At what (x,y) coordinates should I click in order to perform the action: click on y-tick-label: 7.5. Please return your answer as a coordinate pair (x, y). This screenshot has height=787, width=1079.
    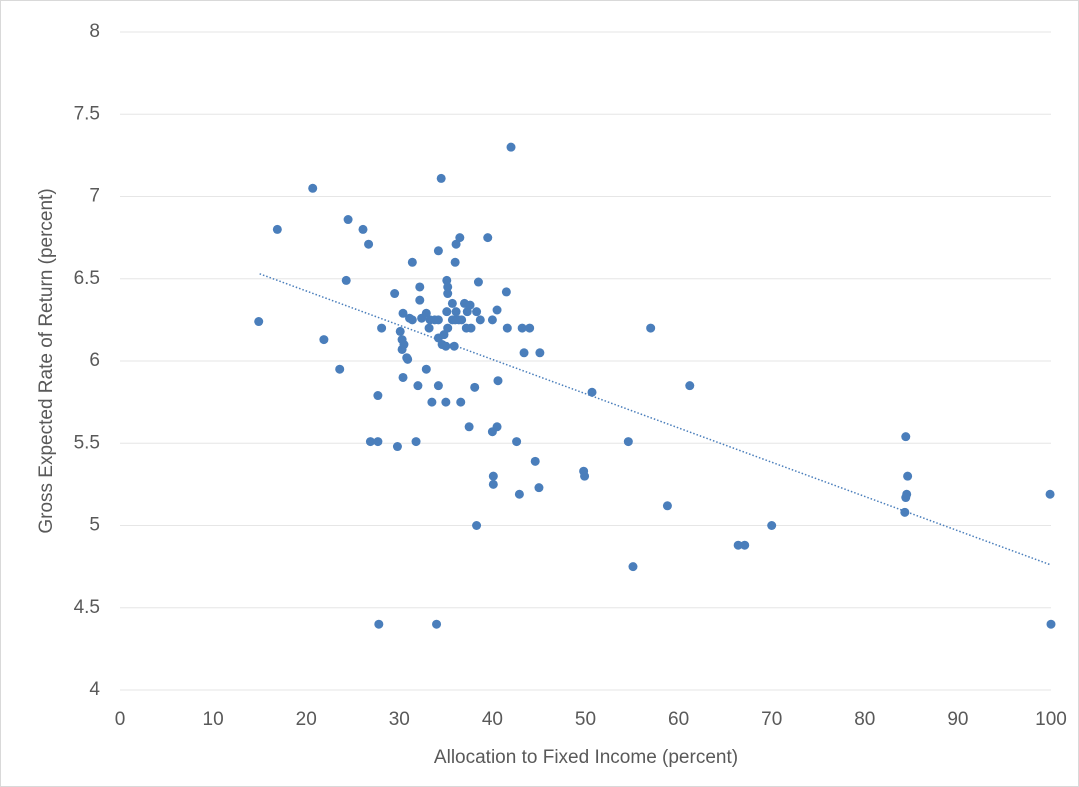
    Looking at the image, I should click on (87, 113).